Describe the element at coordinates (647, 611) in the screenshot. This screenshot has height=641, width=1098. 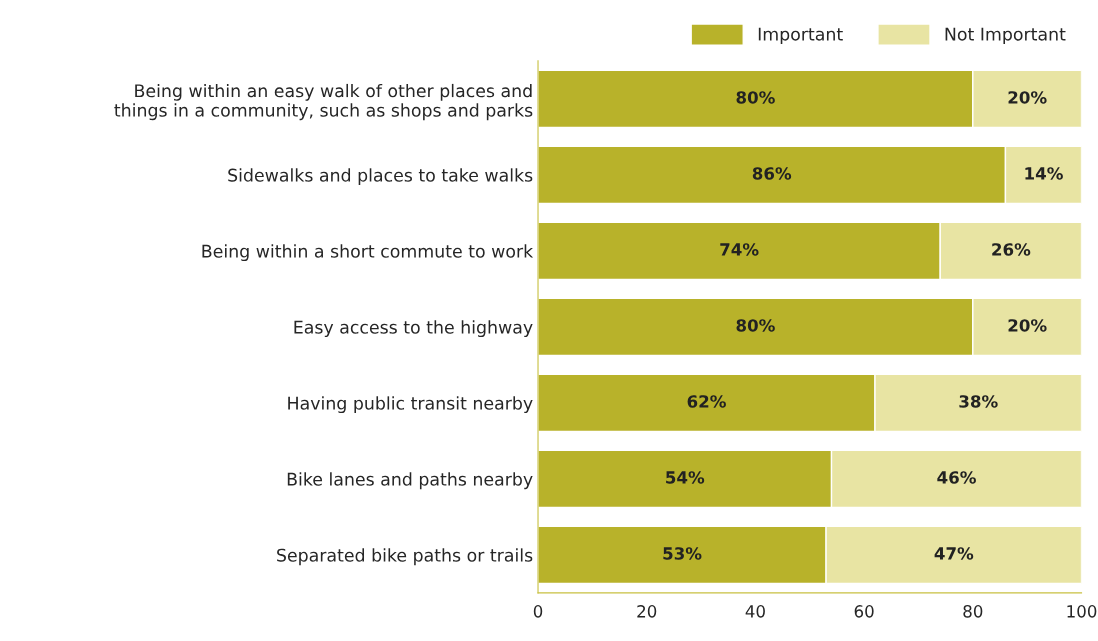
I see `x-tick-label: 20` at that location.